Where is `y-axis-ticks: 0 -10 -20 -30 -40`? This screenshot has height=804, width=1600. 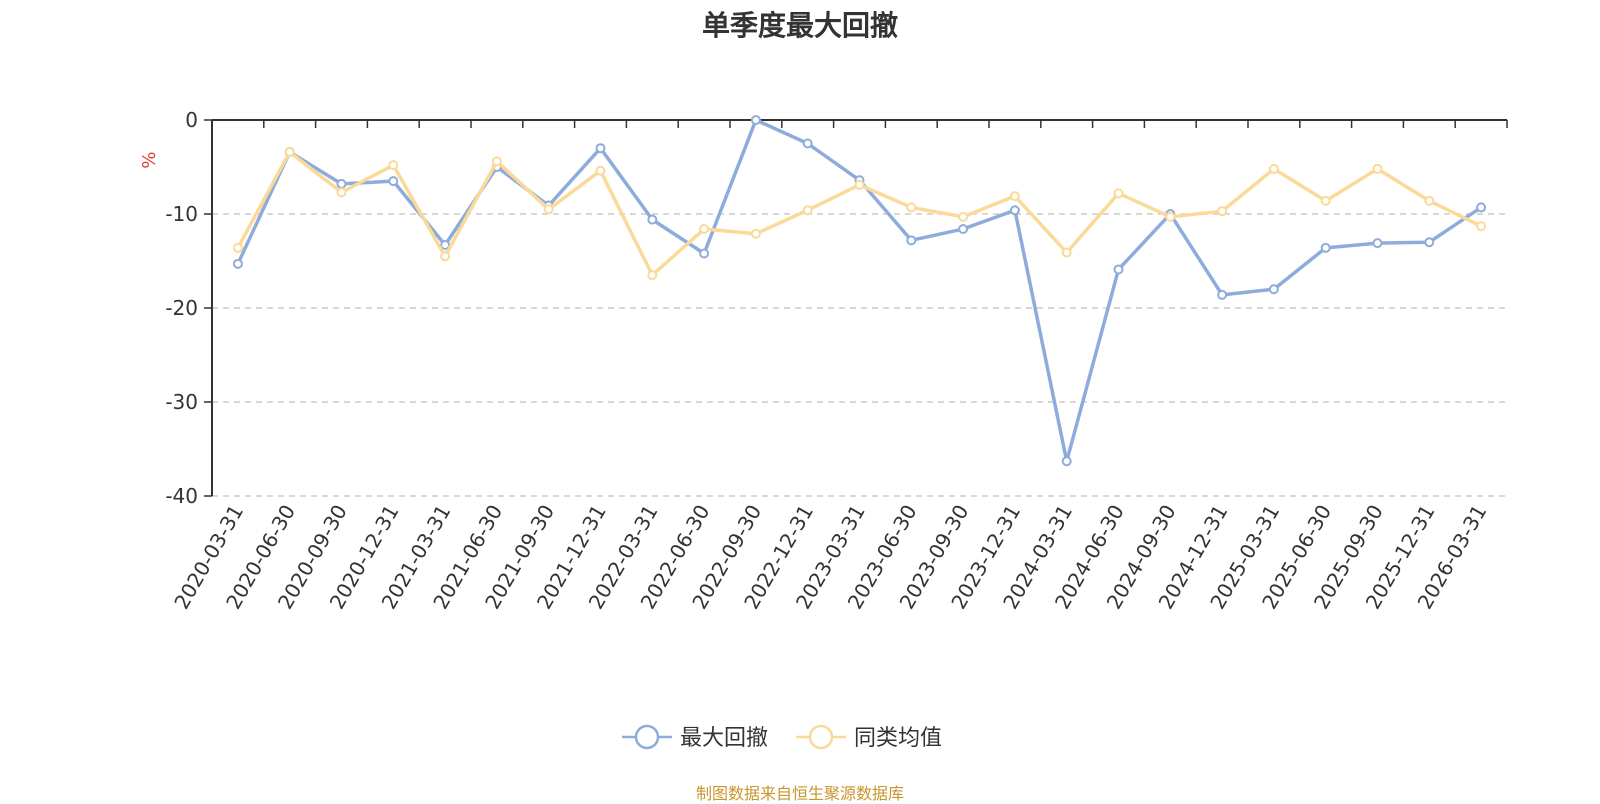
y-axis-ticks: 0 -10 -20 -30 -40 is located at coordinates (188, 308).